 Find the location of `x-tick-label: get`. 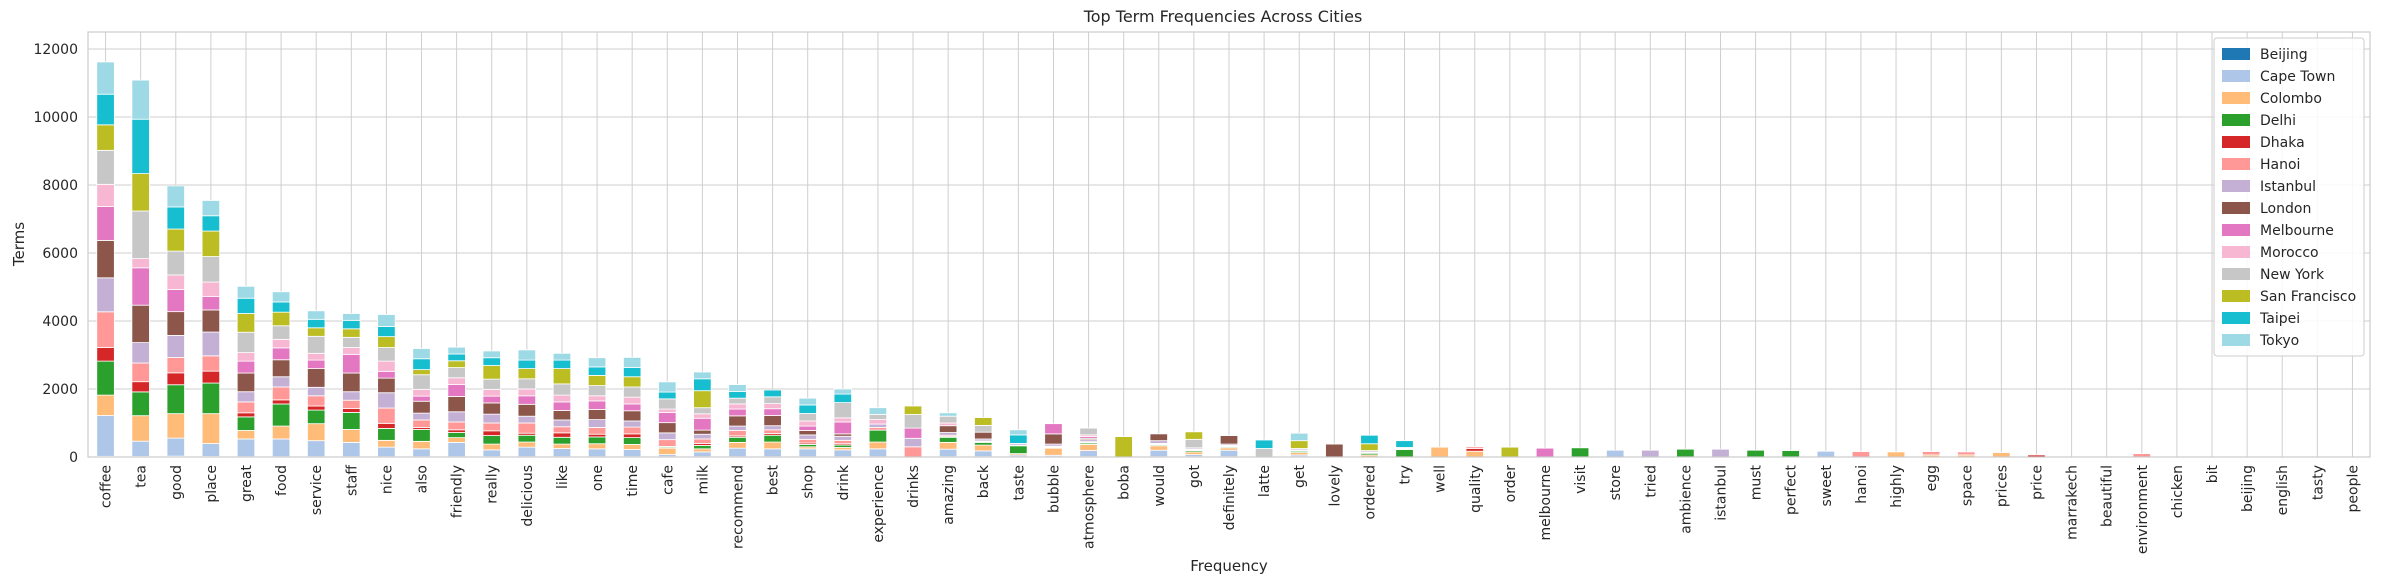

x-tick-label: get is located at coordinates (1300, 477).